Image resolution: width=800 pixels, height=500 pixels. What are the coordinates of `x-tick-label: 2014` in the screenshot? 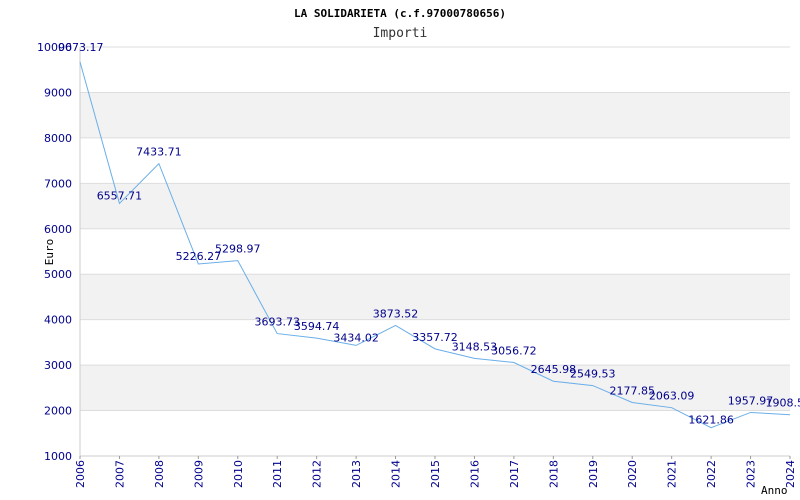 It's located at (396, 474).